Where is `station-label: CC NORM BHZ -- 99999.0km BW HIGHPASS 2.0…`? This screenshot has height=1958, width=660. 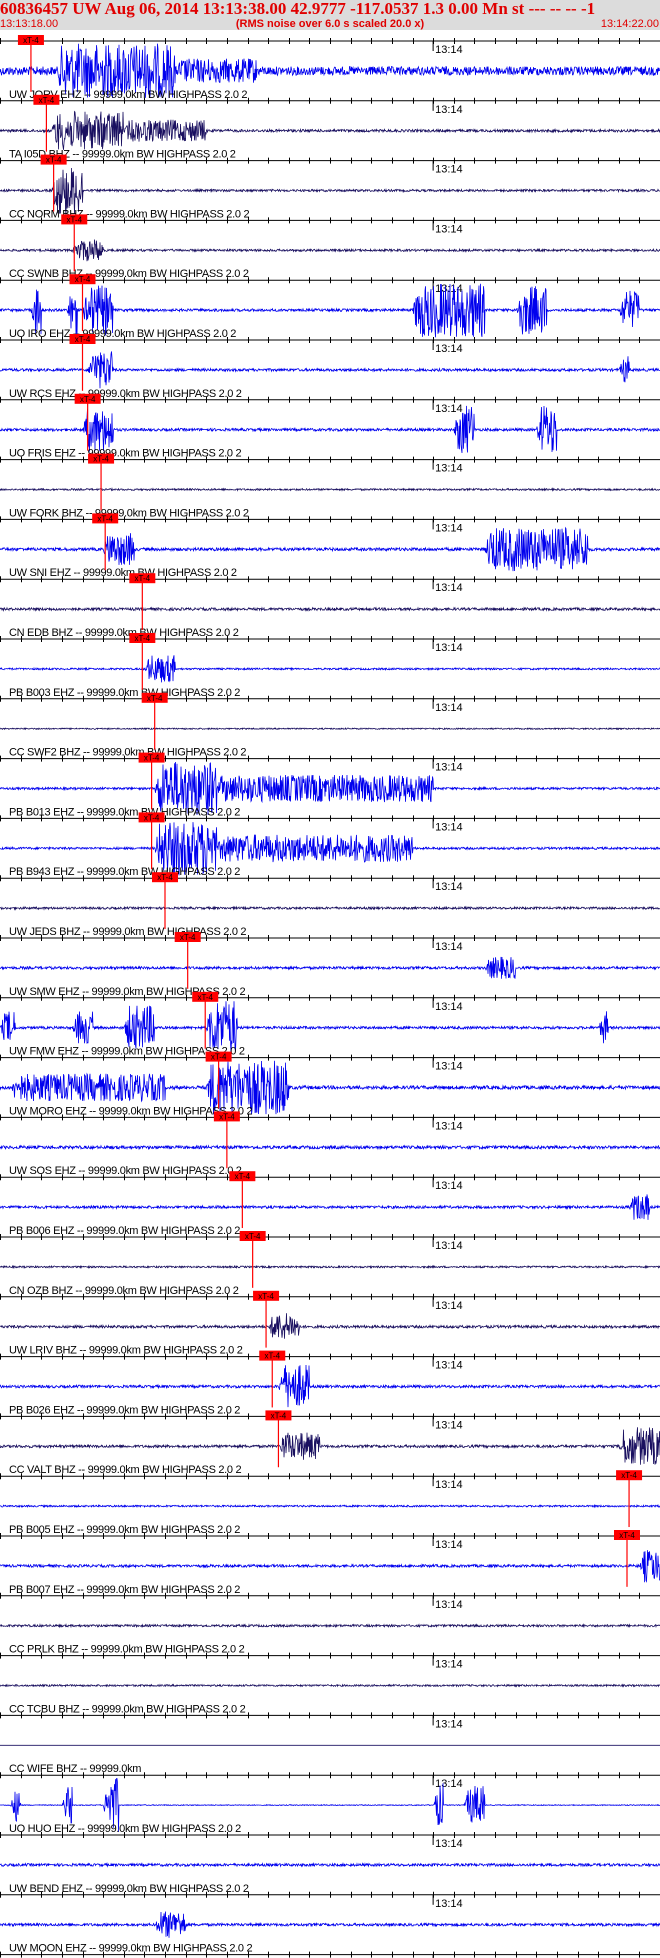
station-label: CC NORM BHZ -- 99999.0km BW HIGHPASS 2.0… is located at coordinates (129, 214).